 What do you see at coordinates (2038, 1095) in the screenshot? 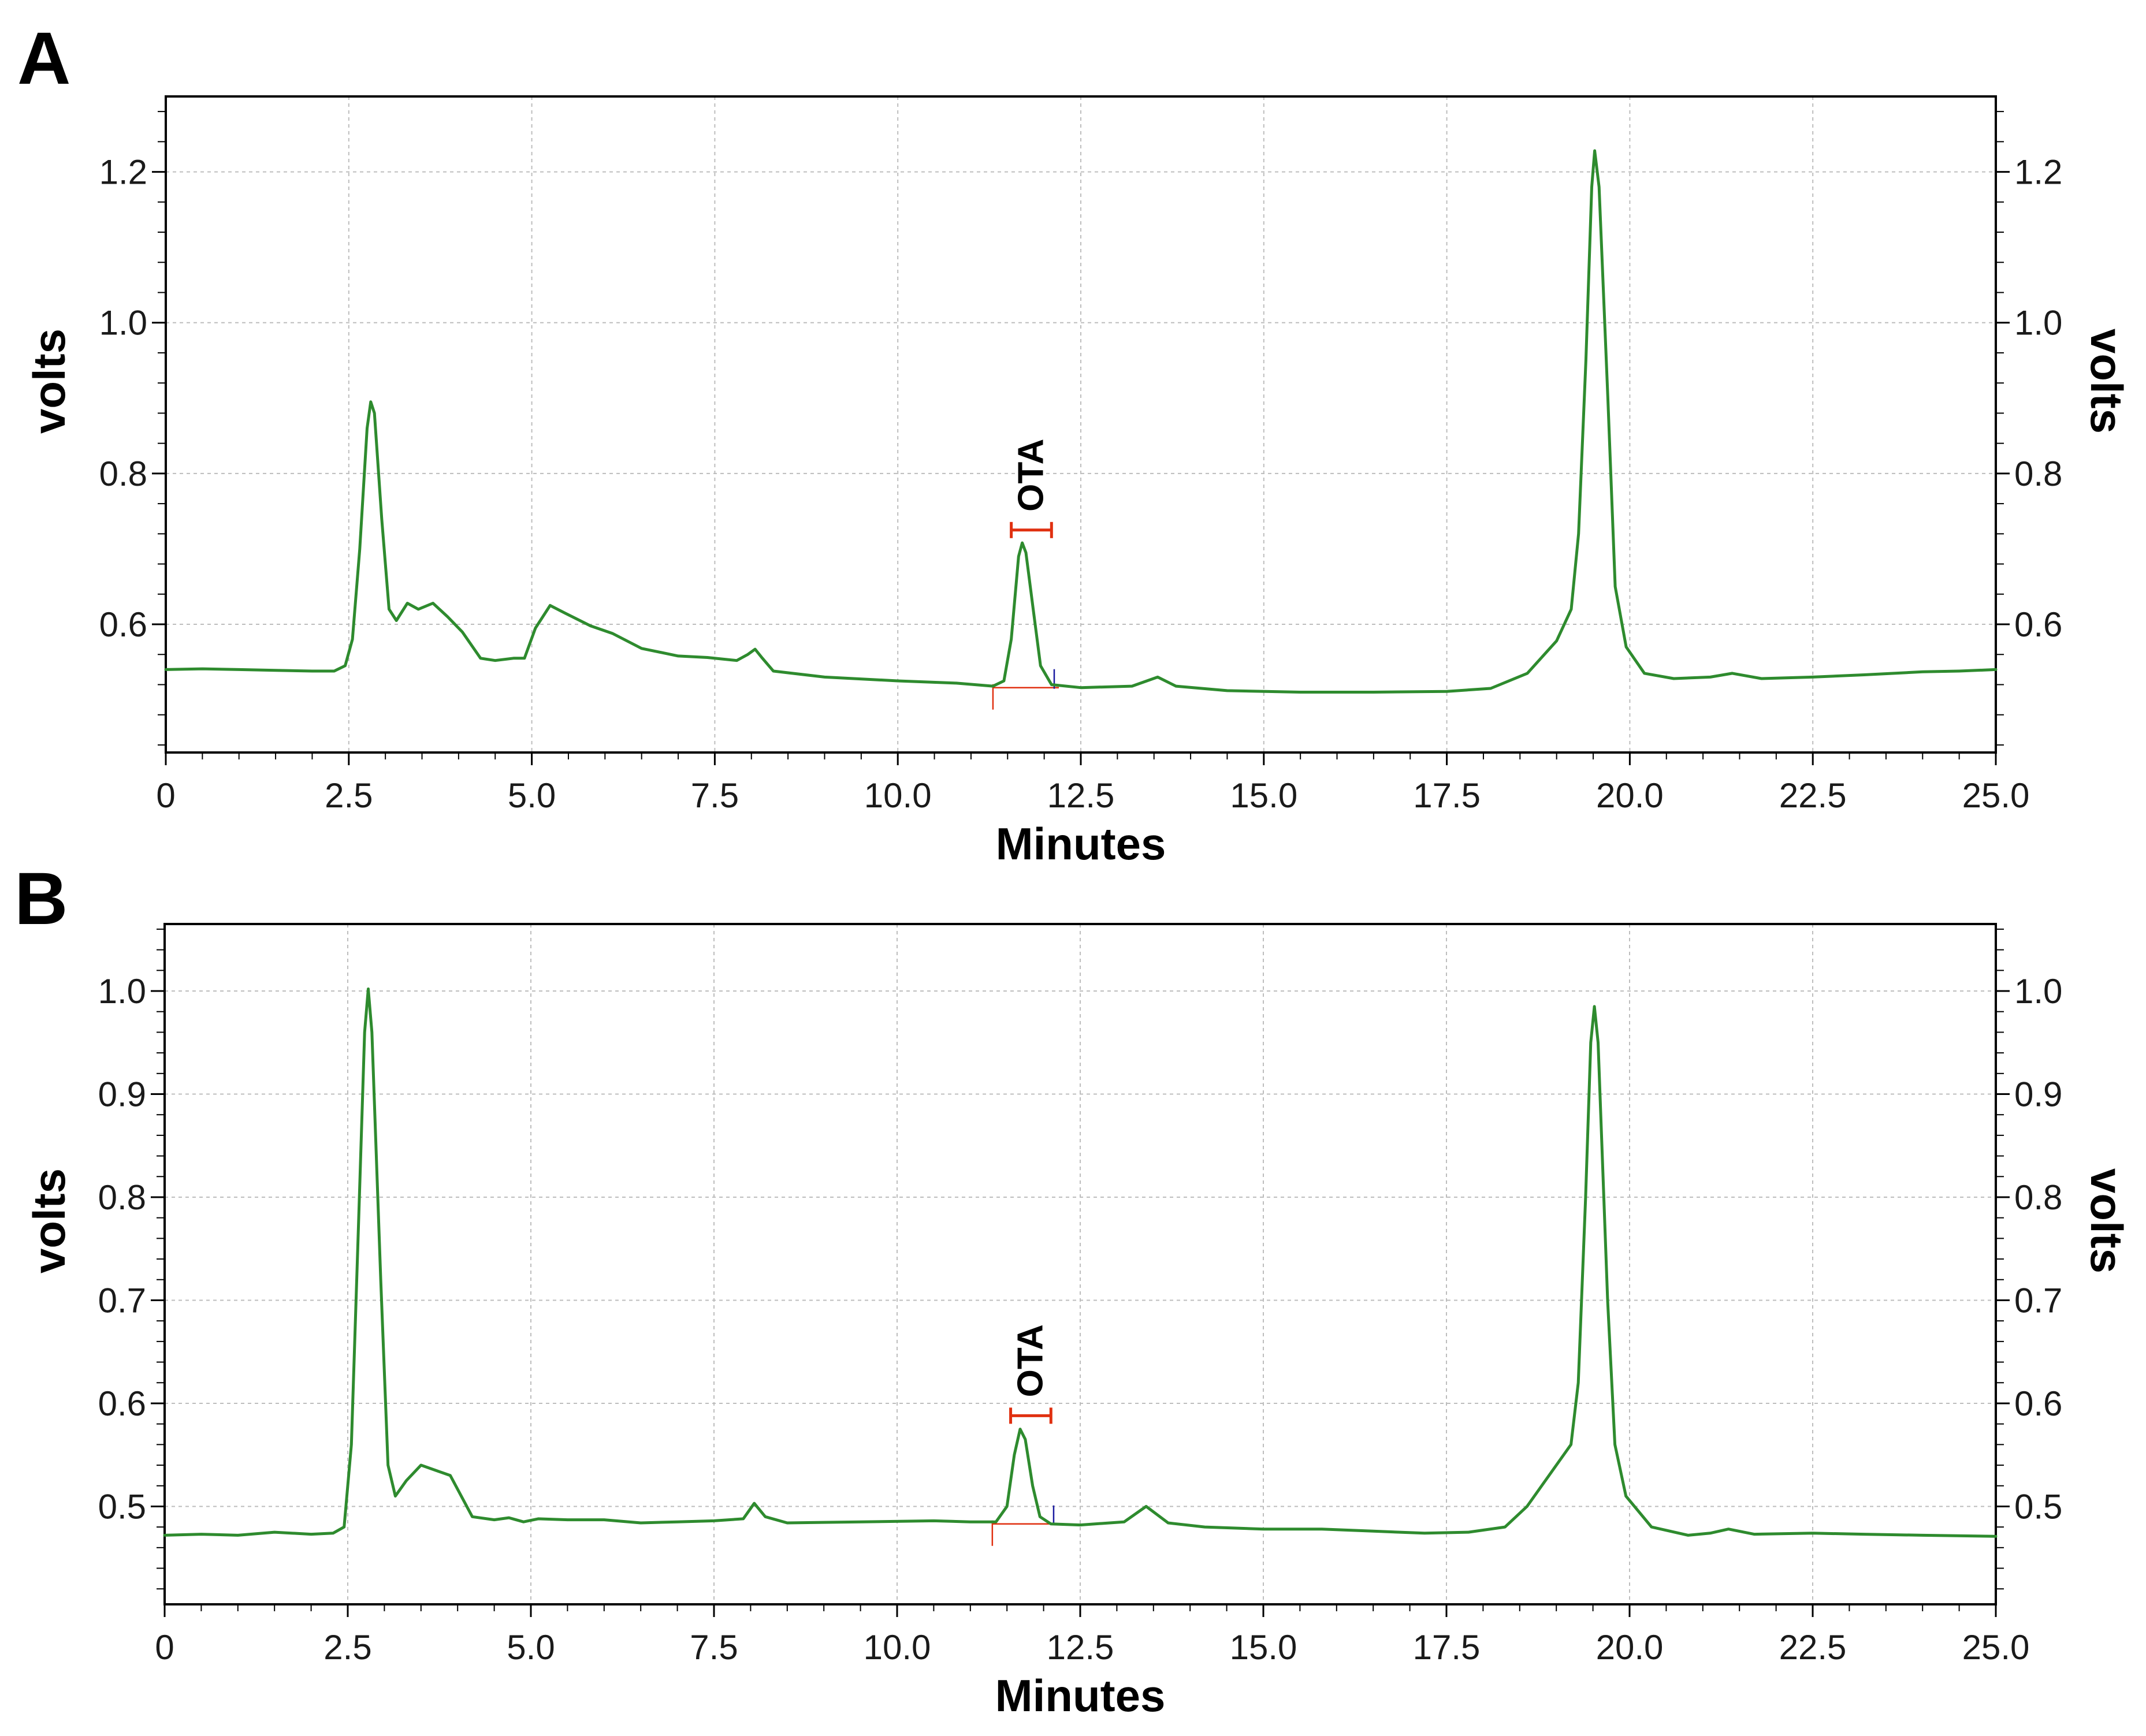
I see `y-tick-label-right: 0.9` at bounding box center [2038, 1095].